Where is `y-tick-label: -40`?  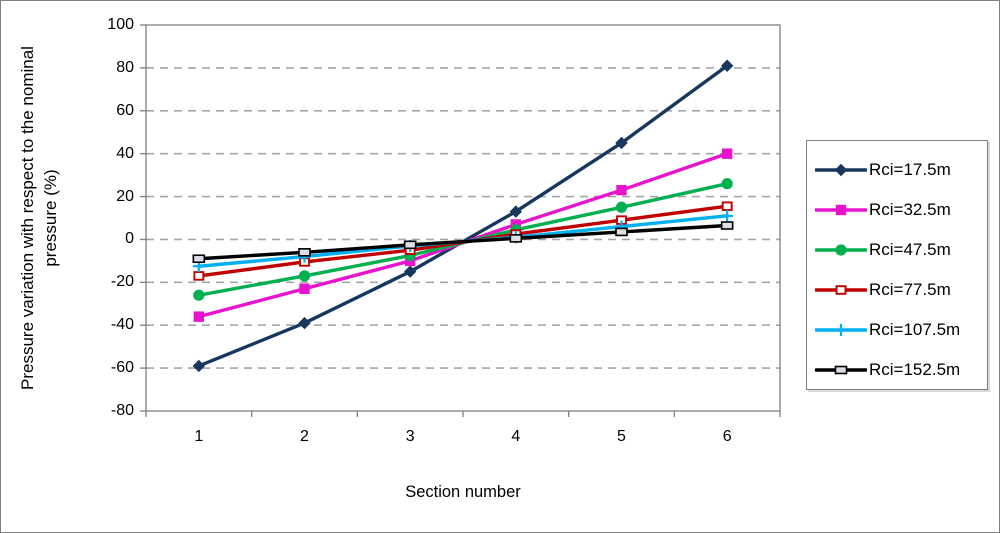 y-tick-label: -40 is located at coordinates (122, 325).